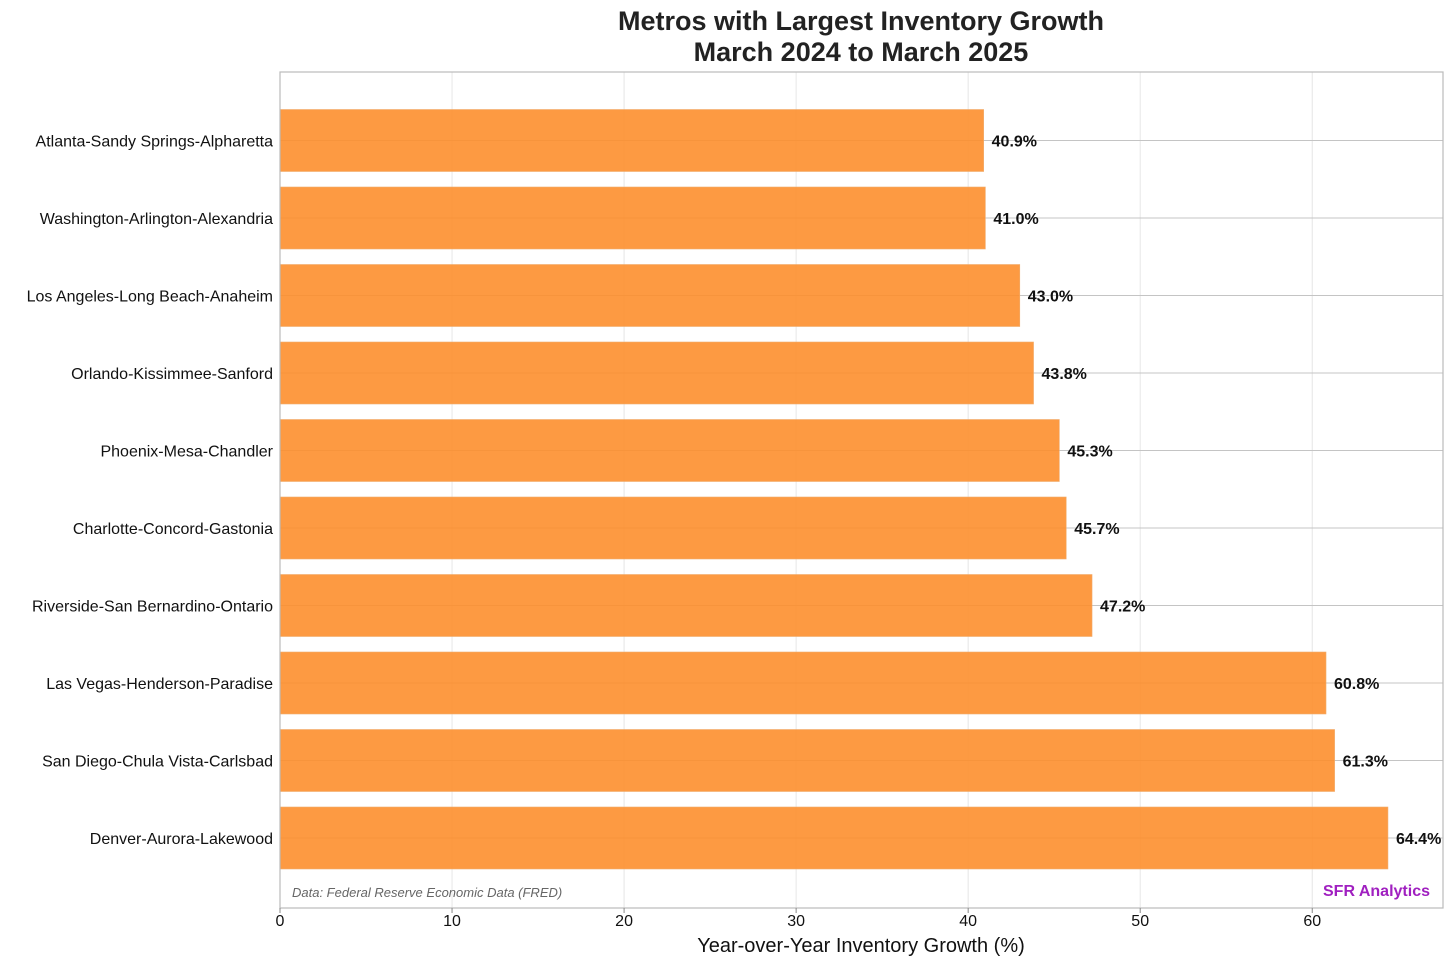  Describe the element at coordinates (1418, 839) in the screenshot. I see `data-label: 64.4%` at that location.